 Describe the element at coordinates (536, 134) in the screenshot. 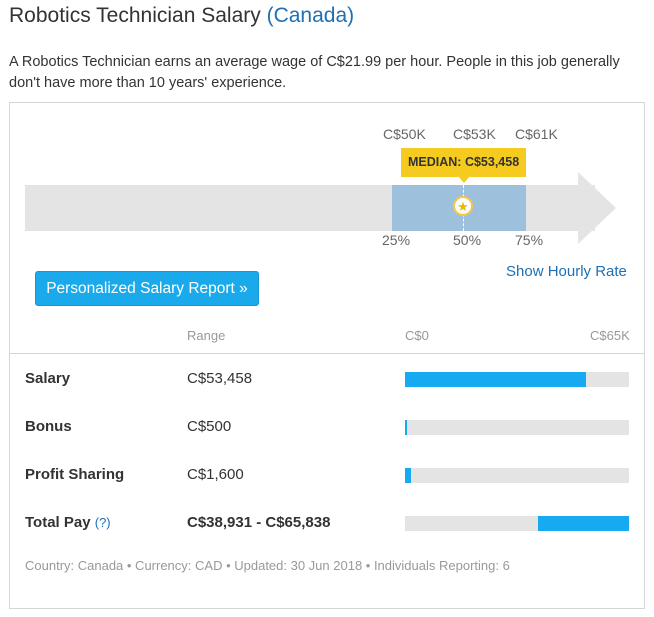

I see `p75-amount: C$61K` at that location.